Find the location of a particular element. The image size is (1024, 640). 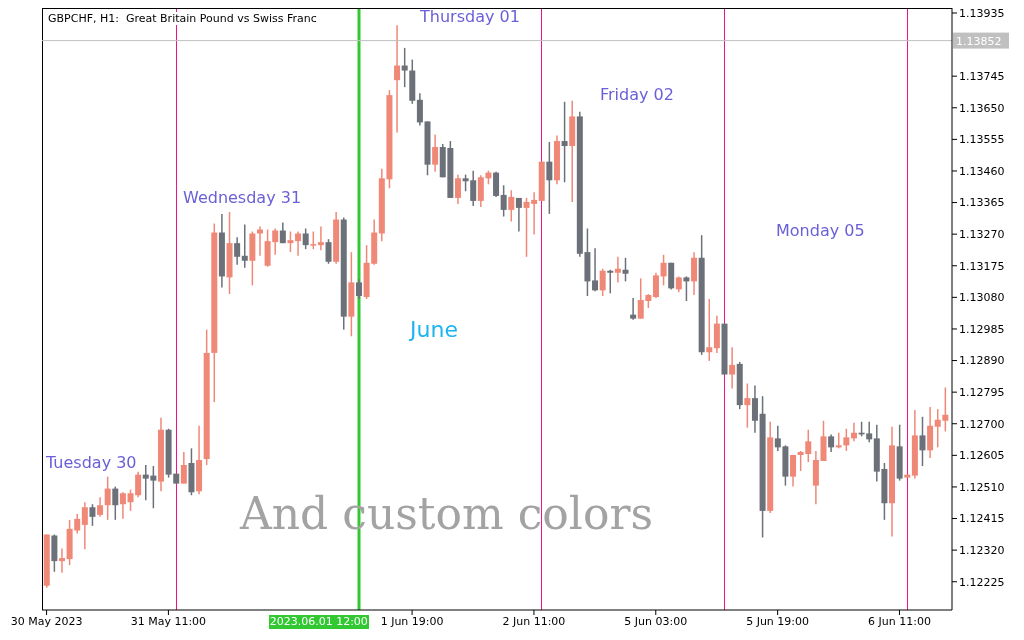

x-tick-label: 5 Jun 03:00 is located at coordinates (656, 621).